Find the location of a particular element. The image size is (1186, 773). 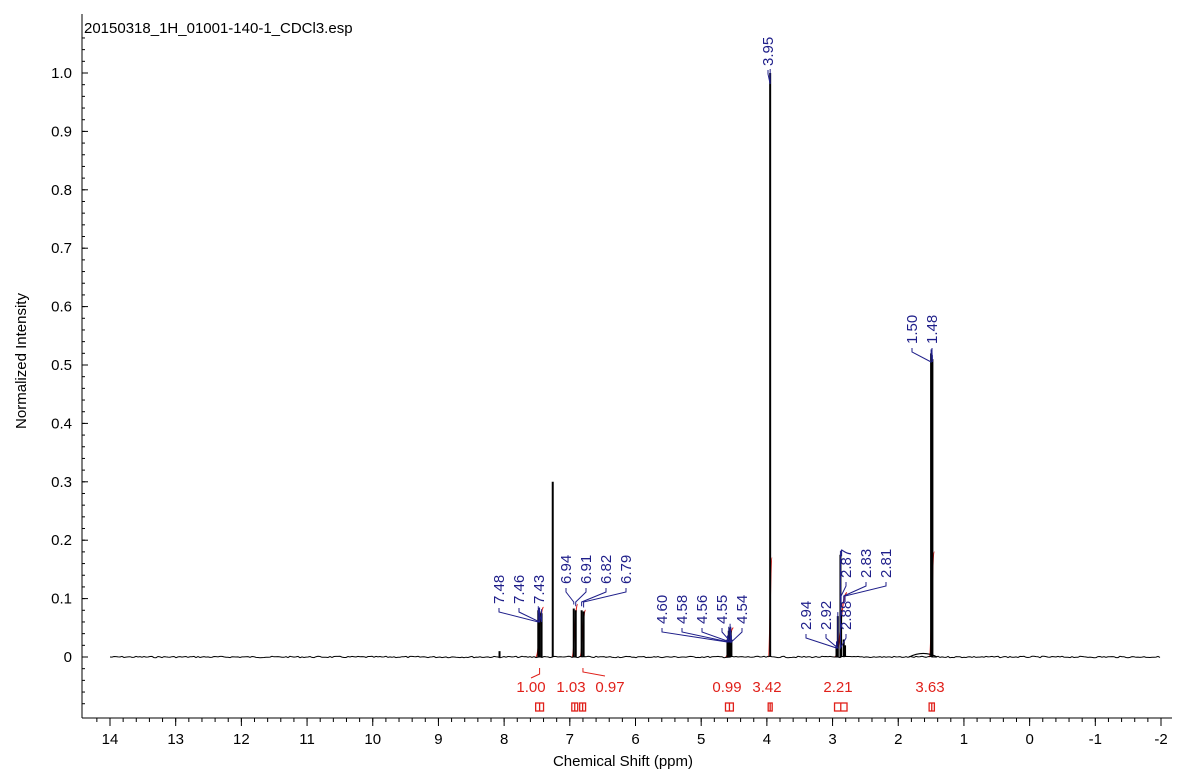

y-tick-label: 0.2 is located at coordinates (61, 540).